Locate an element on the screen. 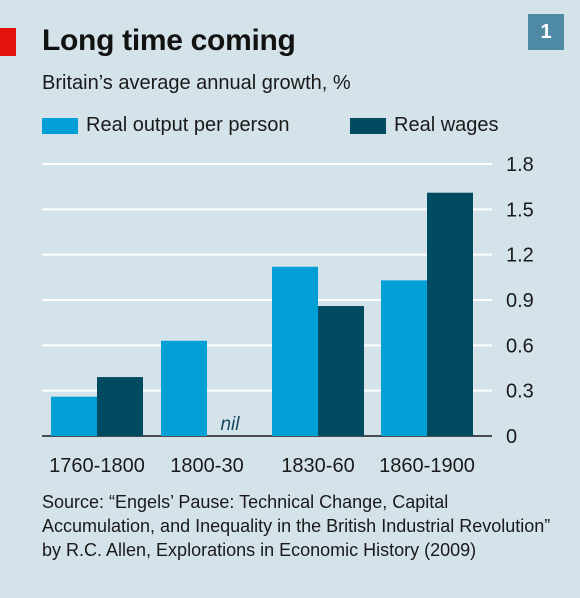 The height and width of the screenshot is (598, 580). legend-label-real-output: Real output per person is located at coordinates (188, 125).